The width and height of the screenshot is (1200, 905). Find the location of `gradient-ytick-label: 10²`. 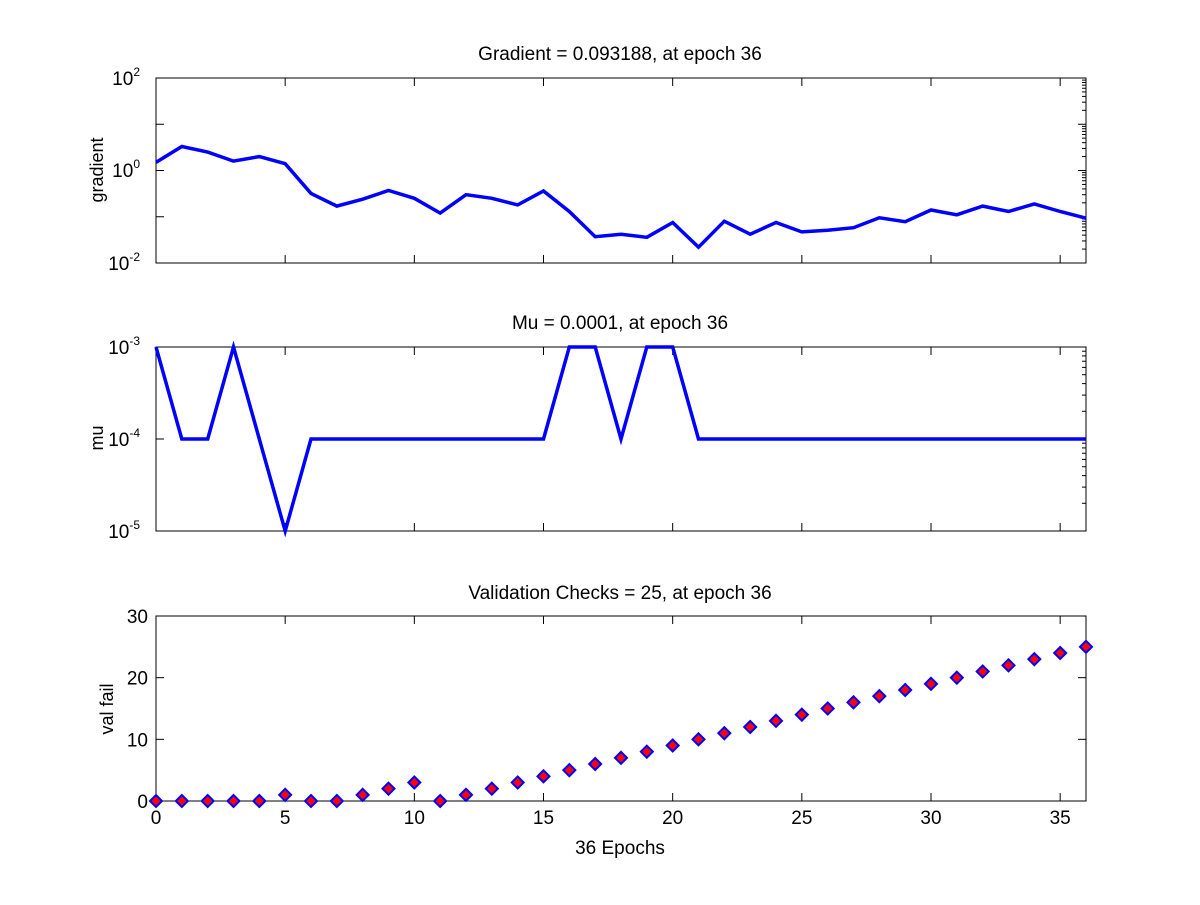

gradient-ytick-label: 10² is located at coordinates (126, 77).